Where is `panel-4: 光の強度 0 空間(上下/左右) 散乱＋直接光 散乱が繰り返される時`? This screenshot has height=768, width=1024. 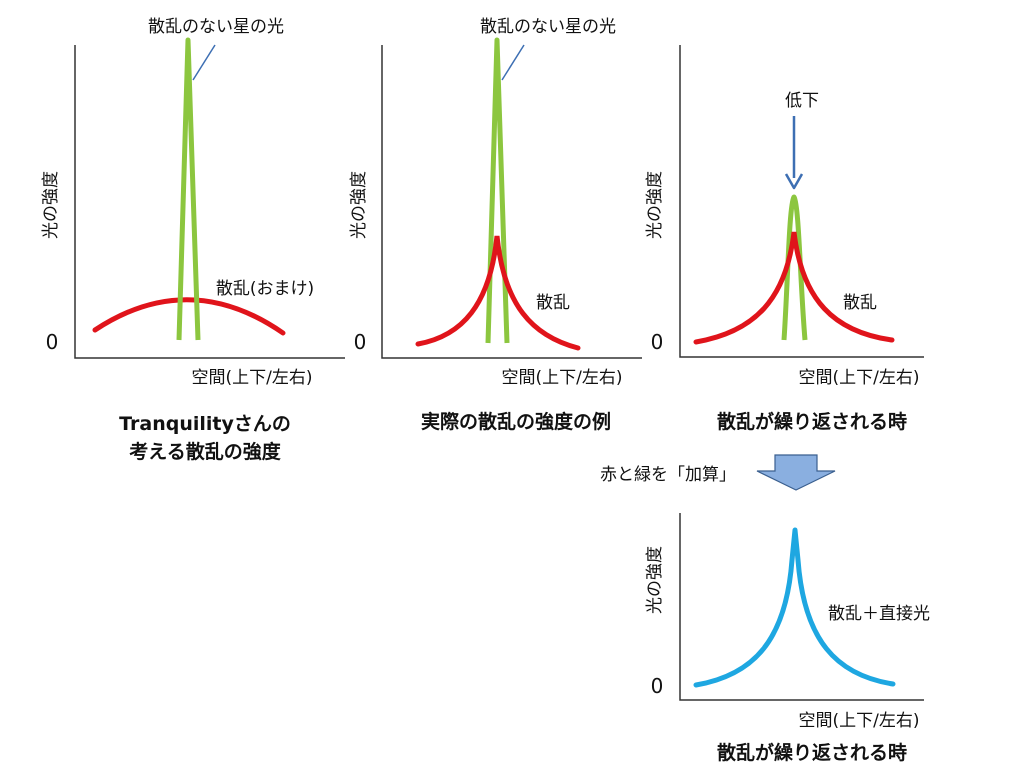
panel-4: 光の強度 0 空間(上下/左右) 散乱＋直接光 散乱が繰り返される時 is located at coordinates (787, 638).